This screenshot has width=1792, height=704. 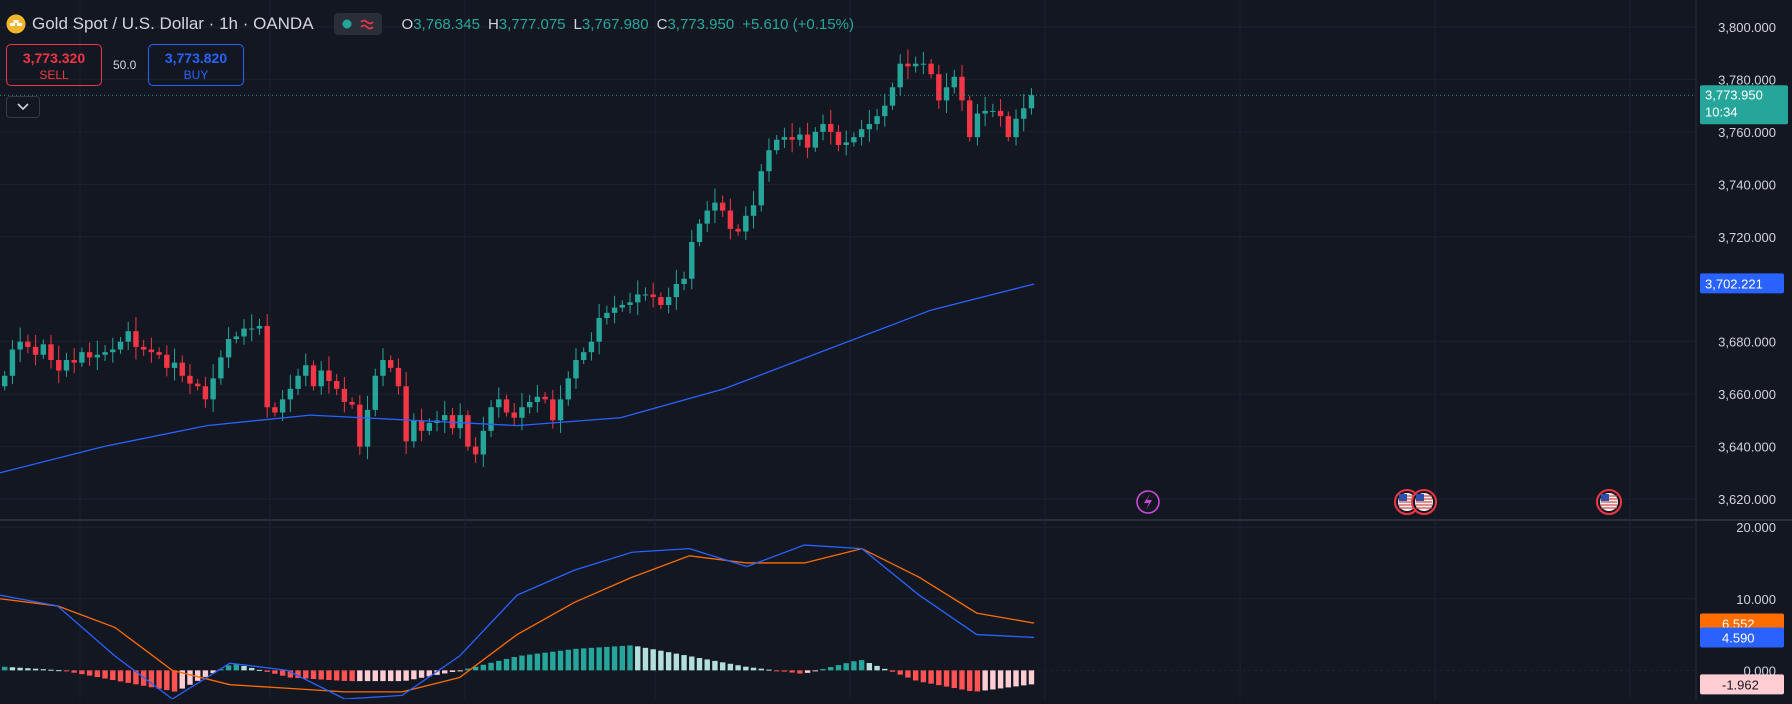 What do you see at coordinates (577, 24) in the screenshot?
I see `ohlc-low-key: L` at bounding box center [577, 24].